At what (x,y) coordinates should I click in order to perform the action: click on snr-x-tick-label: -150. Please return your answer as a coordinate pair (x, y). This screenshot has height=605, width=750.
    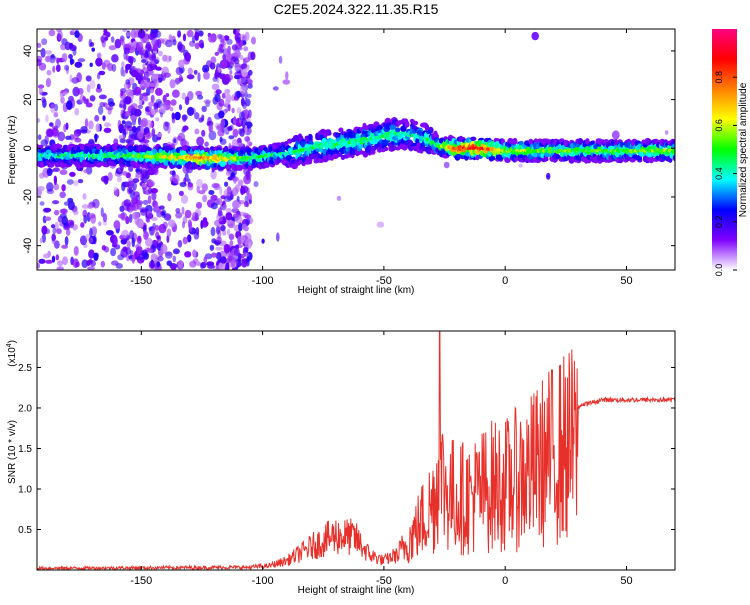
    Looking at the image, I should click on (141, 581).